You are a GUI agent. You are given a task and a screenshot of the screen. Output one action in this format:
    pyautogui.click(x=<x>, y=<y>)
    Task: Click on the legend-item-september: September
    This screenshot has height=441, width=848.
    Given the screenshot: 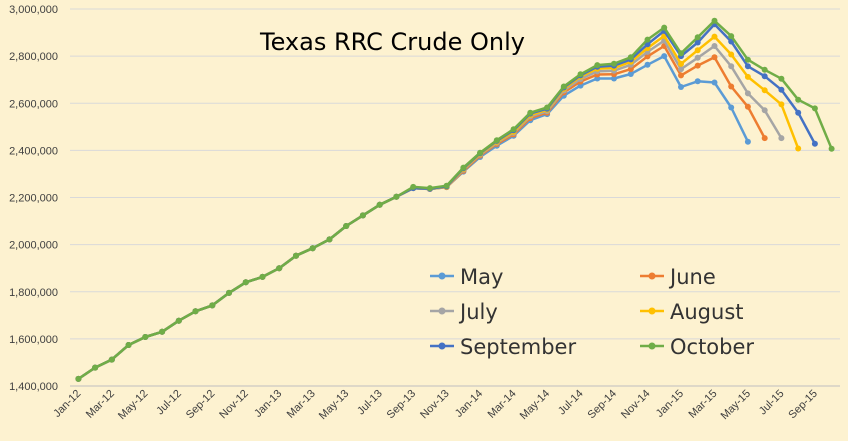 What is the action you would take?
    pyautogui.click(x=503, y=347)
    